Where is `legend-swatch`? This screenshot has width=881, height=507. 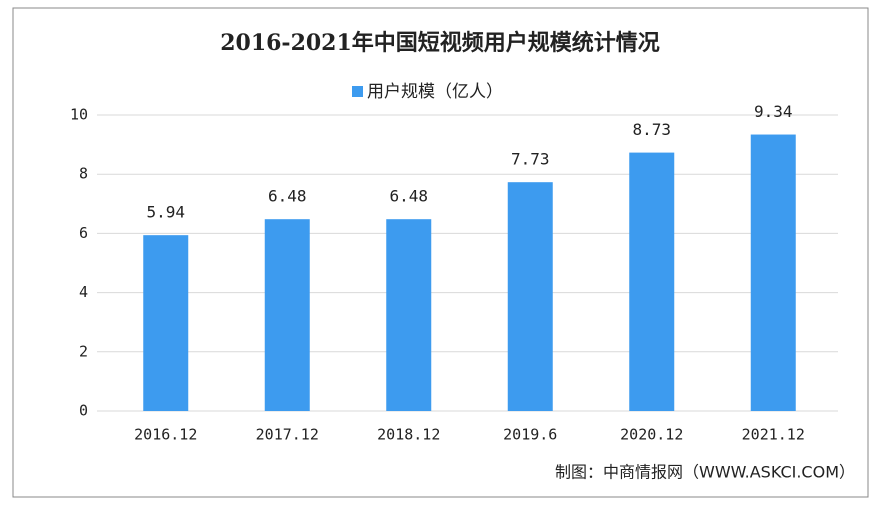 legend-swatch is located at coordinates (357, 91).